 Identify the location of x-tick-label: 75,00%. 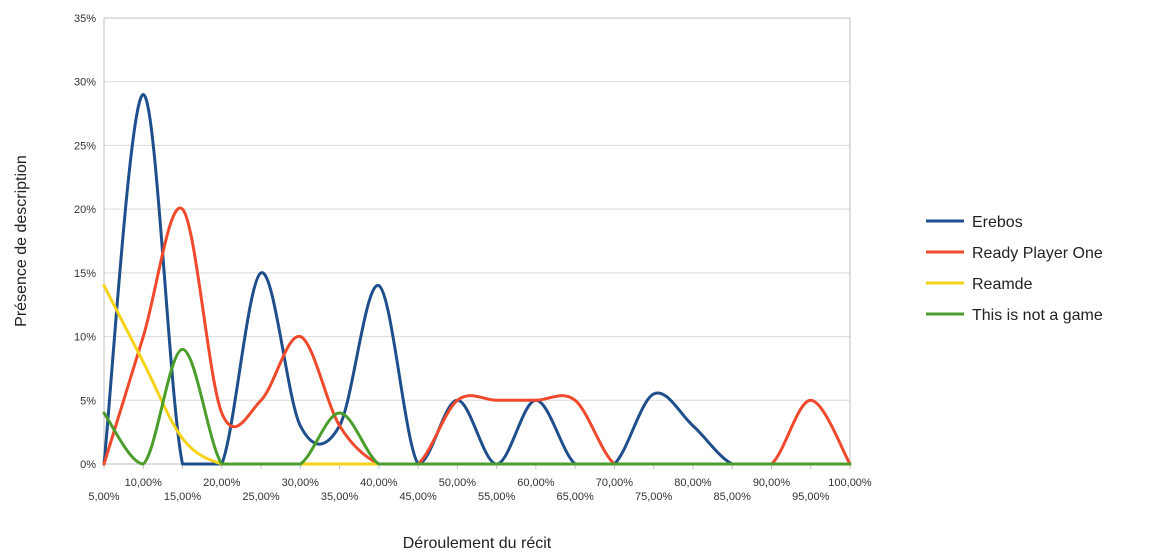
(654, 497).